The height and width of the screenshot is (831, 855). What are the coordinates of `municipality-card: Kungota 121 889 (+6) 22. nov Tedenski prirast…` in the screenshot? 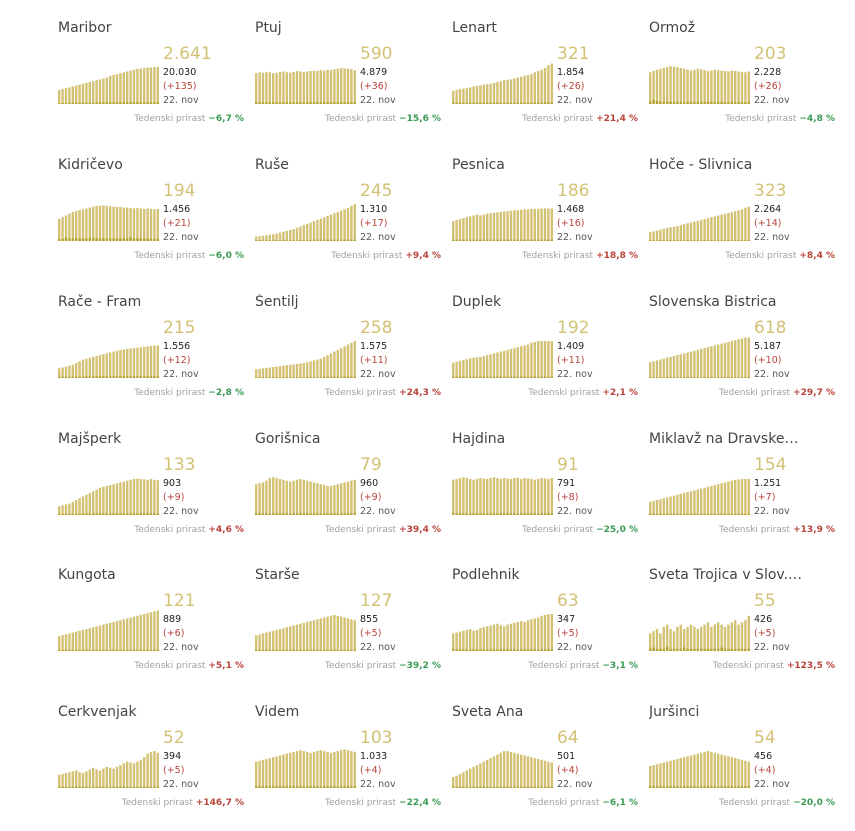 It's located at (146, 625).